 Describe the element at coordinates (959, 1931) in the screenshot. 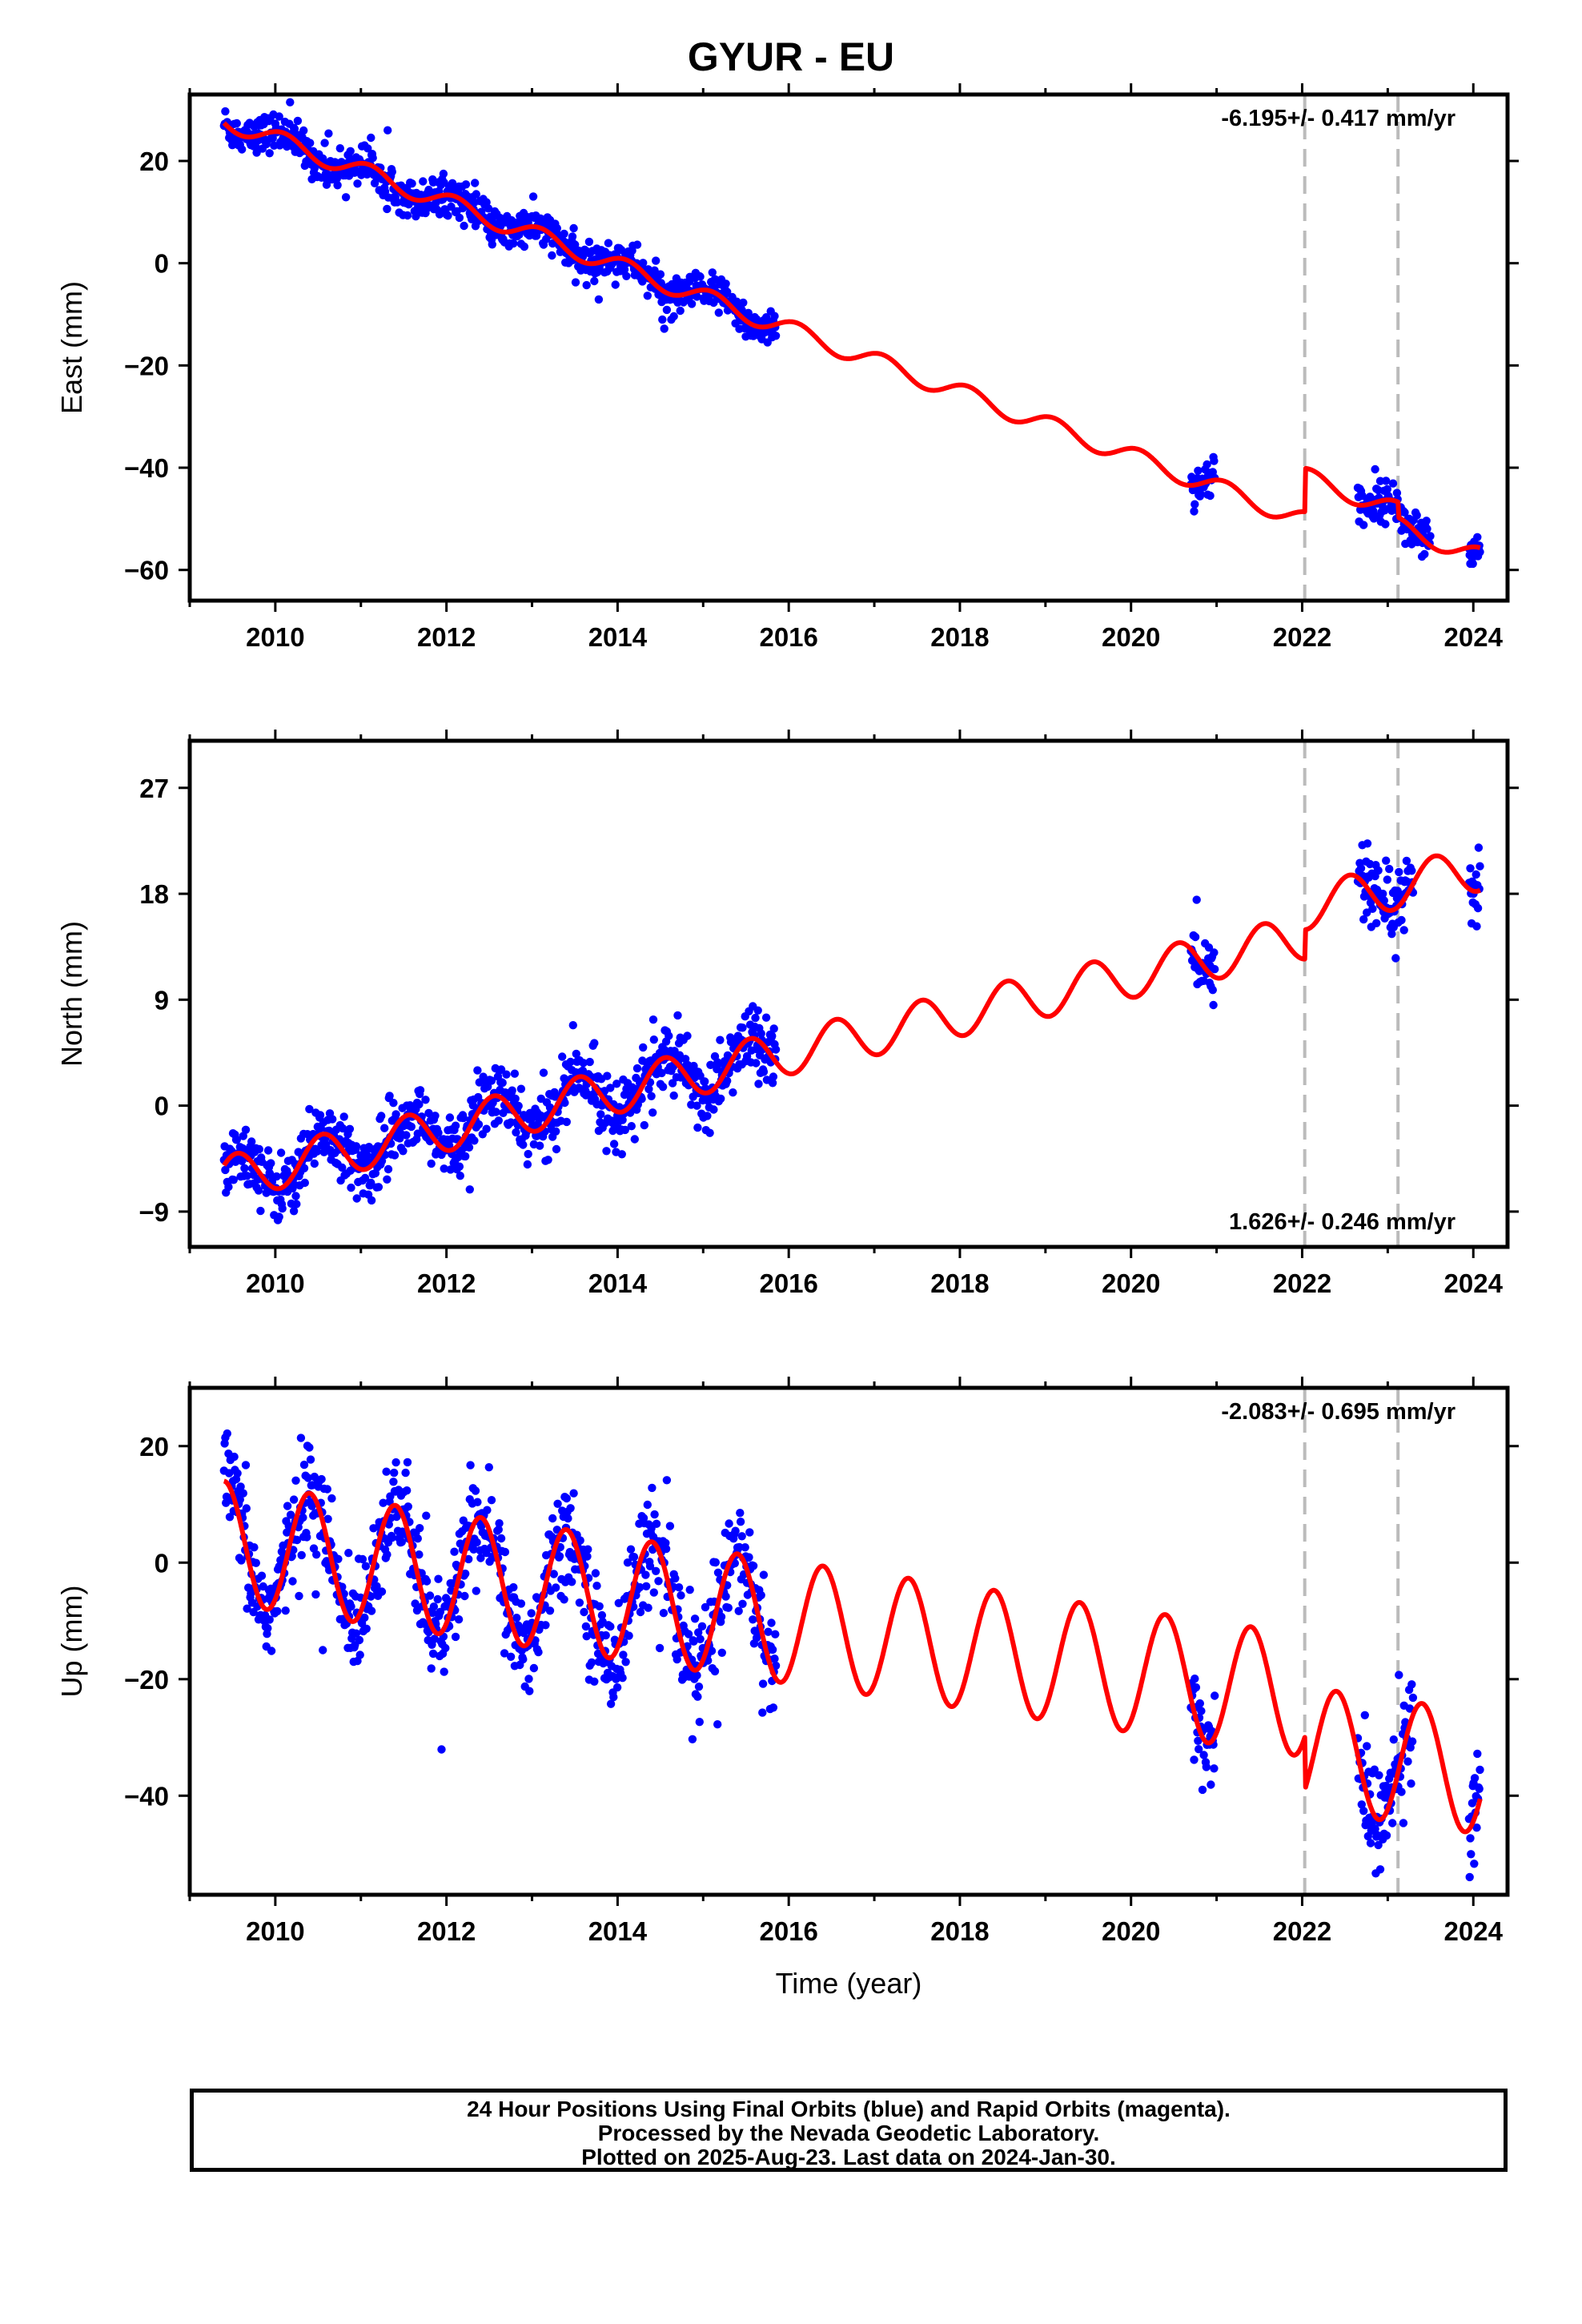

I see `x-tick-label: 2018` at that location.